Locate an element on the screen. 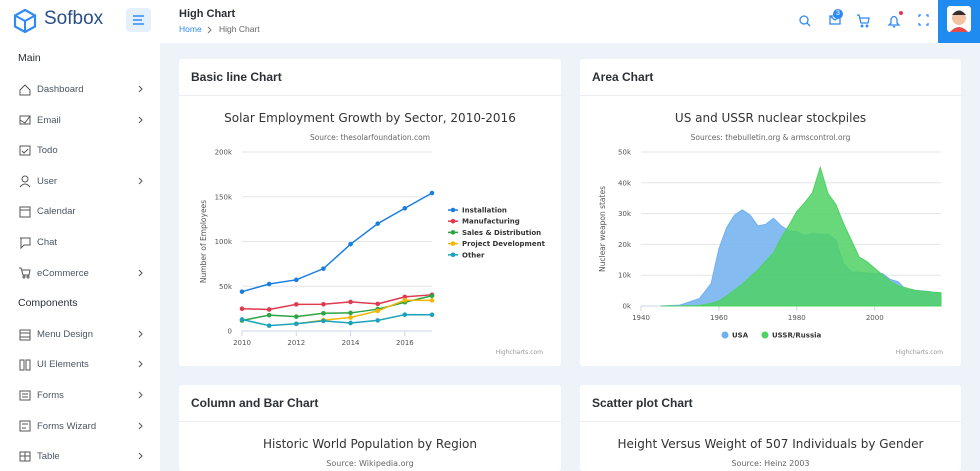 The width and height of the screenshot is (980, 471). menu-toggle is located at coordinates (138, 20).